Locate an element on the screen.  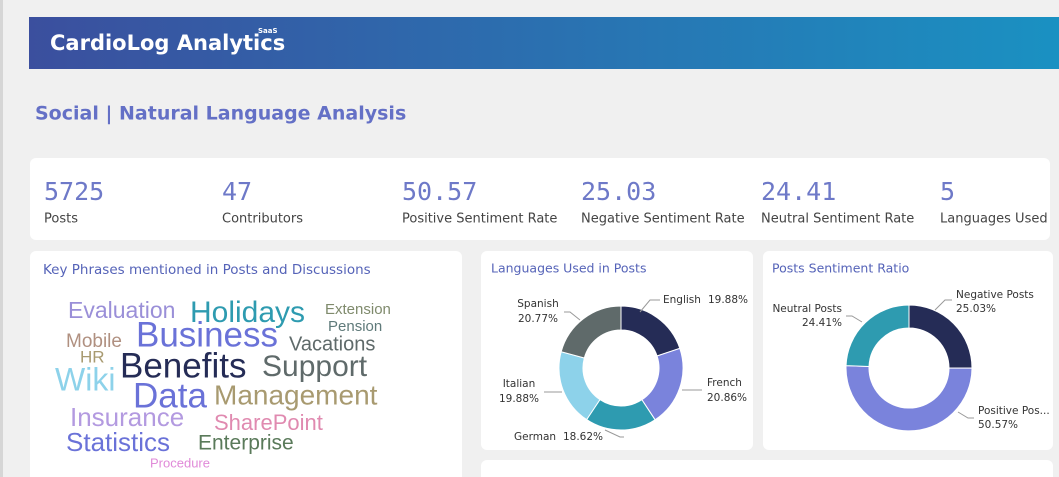
word: Business is located at coordinates (207, 334).